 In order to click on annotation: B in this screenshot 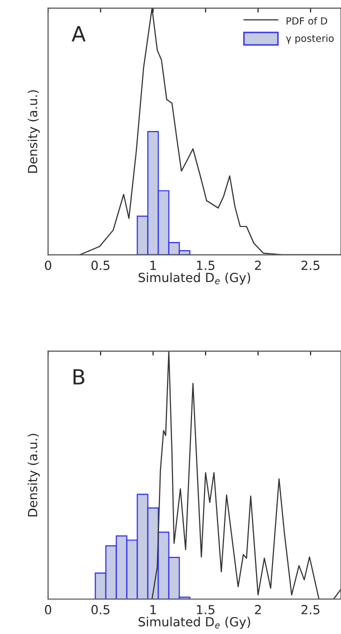, I will do `click(79, 376)`.